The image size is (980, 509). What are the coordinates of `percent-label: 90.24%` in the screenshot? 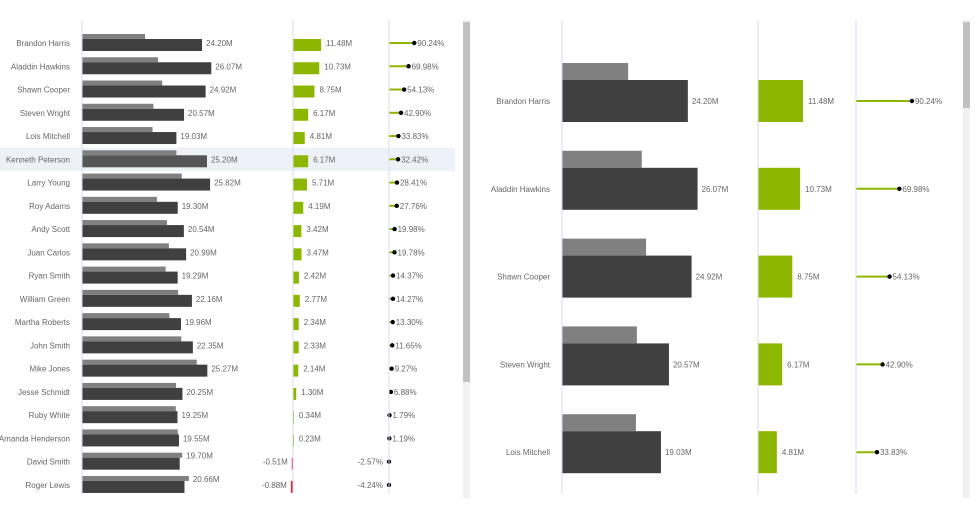 It's located at (430, 43).